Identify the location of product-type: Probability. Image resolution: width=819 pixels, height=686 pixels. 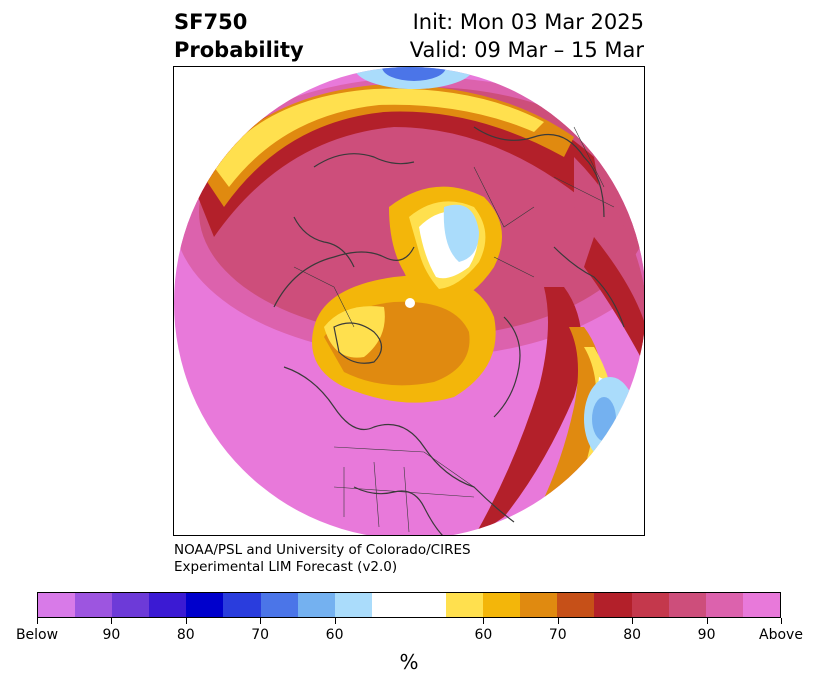
(239, 50).